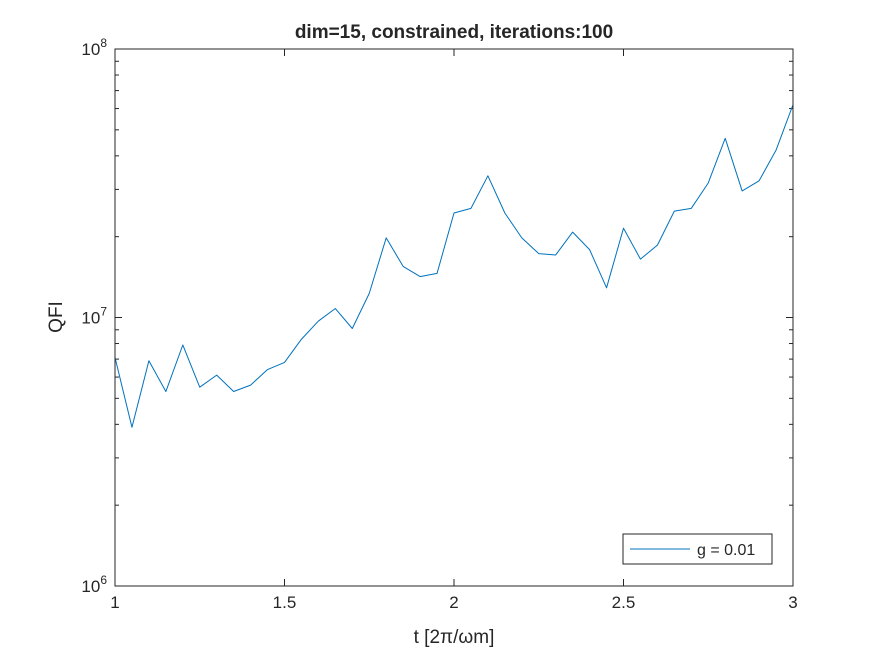 This screenshot has width=875, height=656. What do you see at coordinates (624, 602) in the screenshot?
I see `x-tick-label: 2.5` at bounding box center [624, 602].